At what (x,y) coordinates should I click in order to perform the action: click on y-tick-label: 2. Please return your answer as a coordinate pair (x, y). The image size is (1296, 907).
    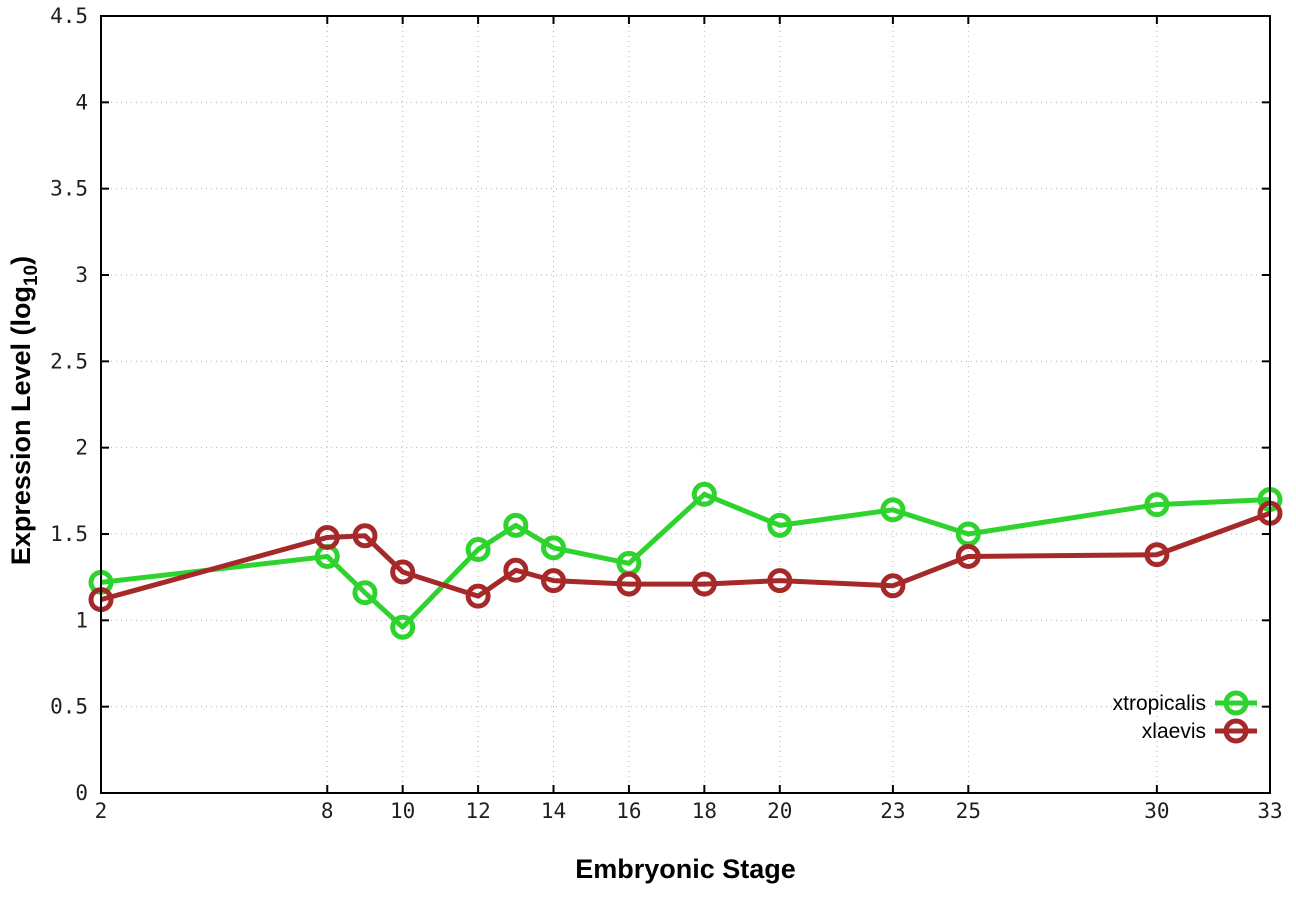
    Looking at the image, I should click on (81, 448).